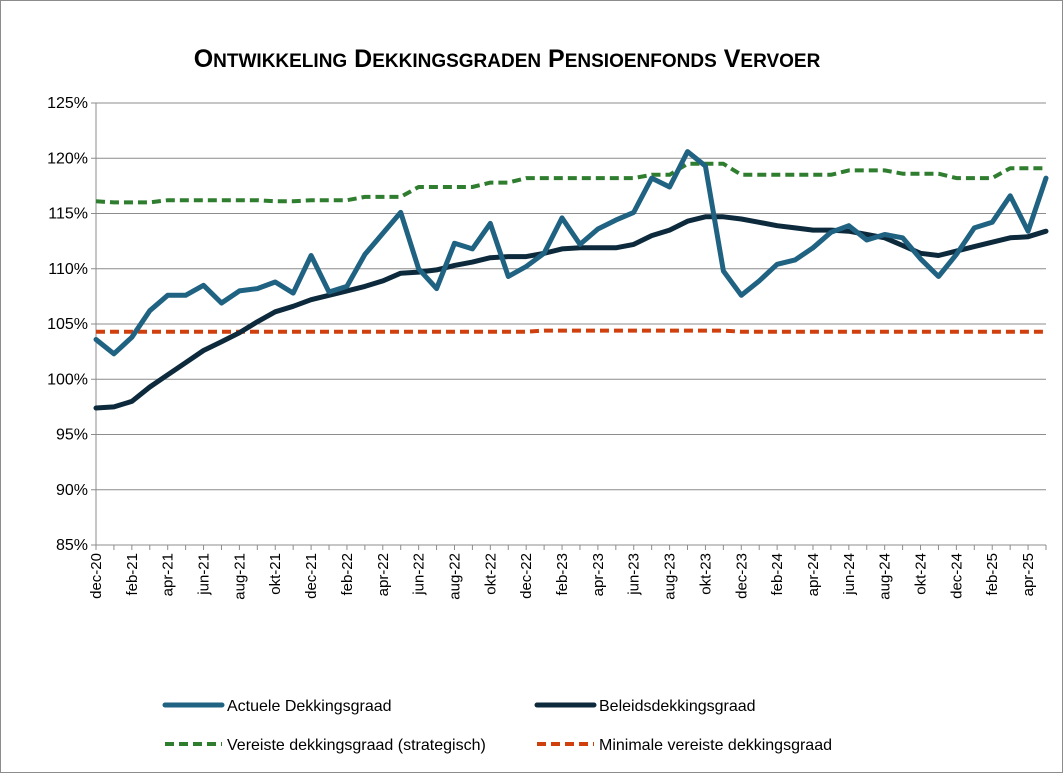 This screenshot has height=773, width=1063. What do you see at coordinates (383, 574) in the screenshot?
I see `x-tick-label: apr-22` at bounding box center [383, 574].